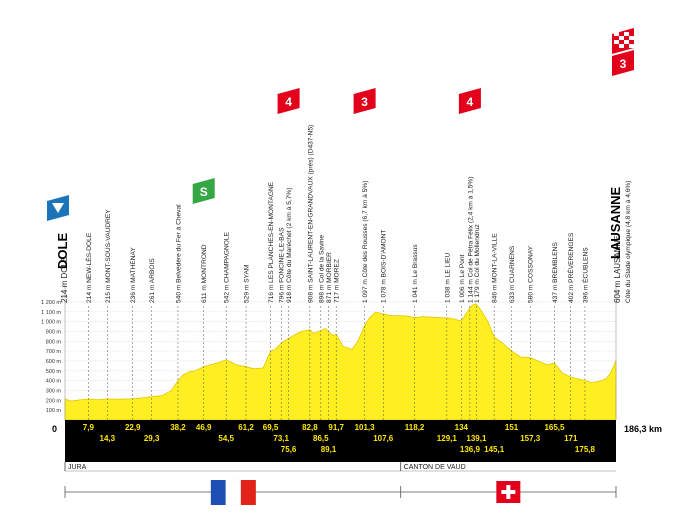 This screenshot has width=696, height=525. I want to click on km-label: 54,5, so click(226, 438).